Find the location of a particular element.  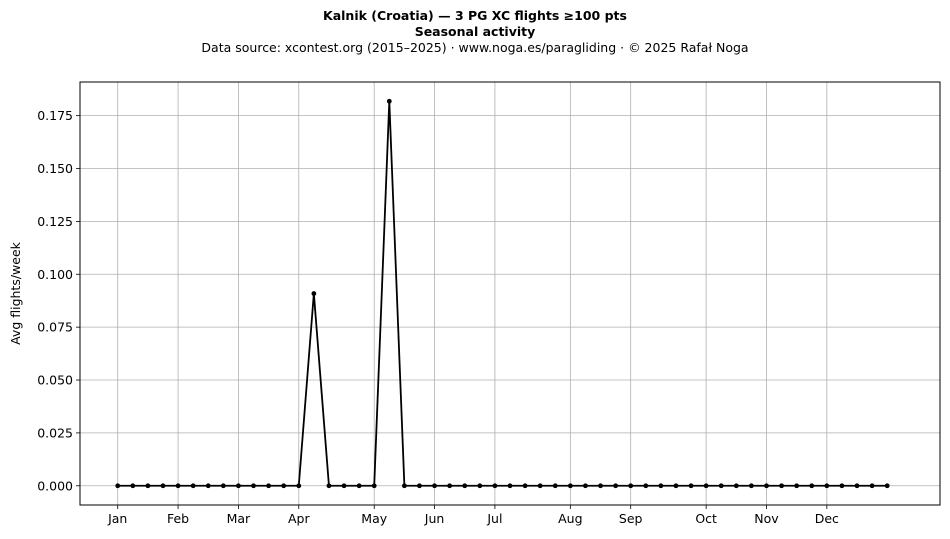

y-tick-label: 0.175 is located at coordinates (55, 115).